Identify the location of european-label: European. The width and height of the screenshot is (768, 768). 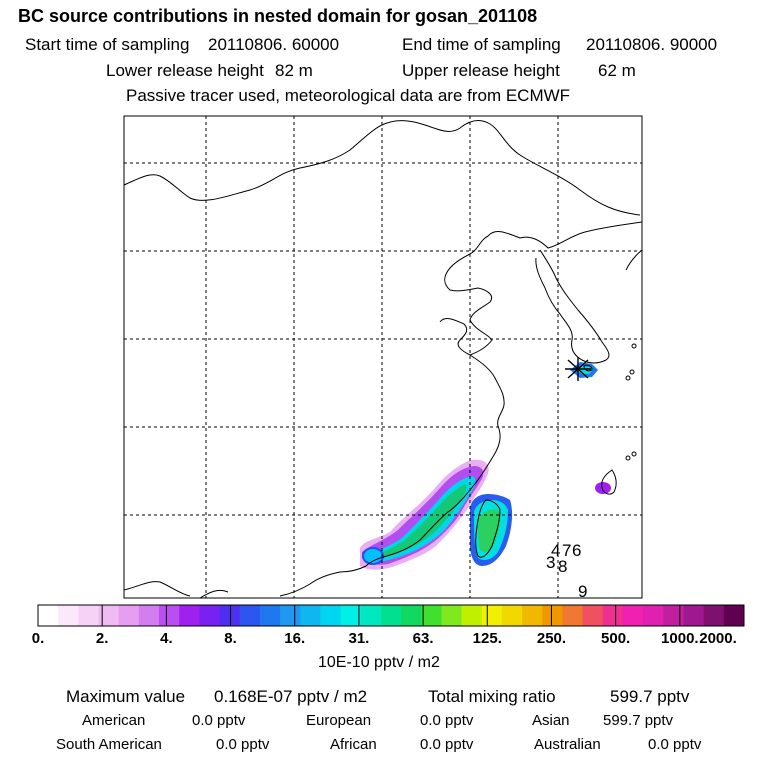
(339, 720).